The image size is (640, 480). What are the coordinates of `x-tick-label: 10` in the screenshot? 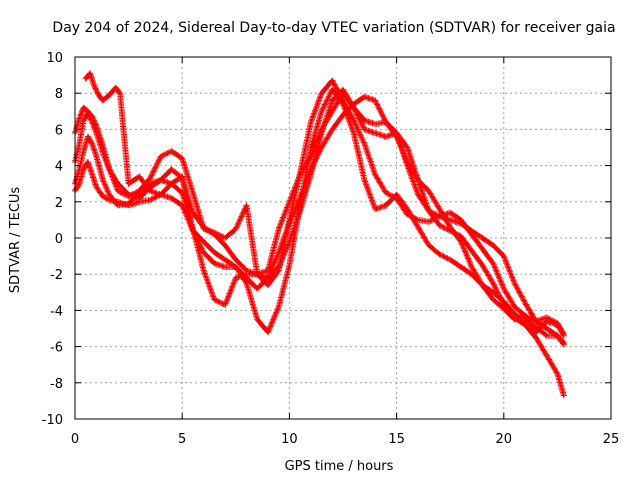 It's located at (289, 439).